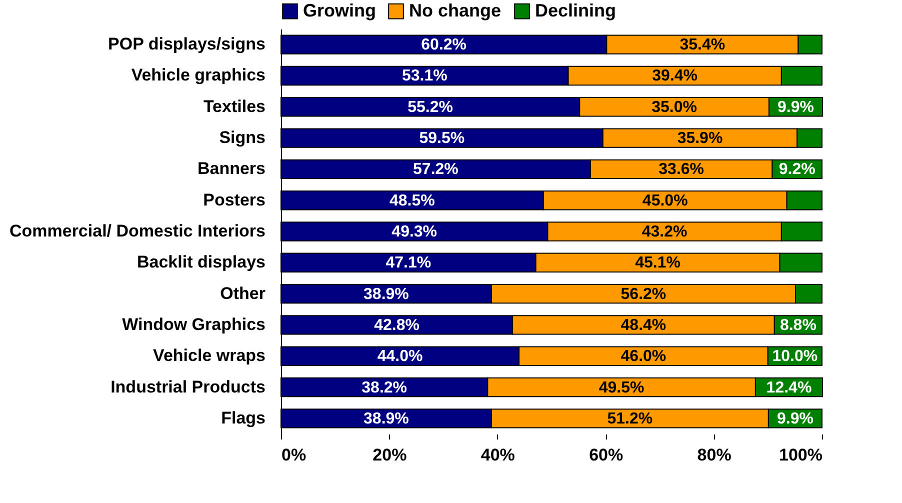 The image size is (902, 503). What do you see at coordinates (798, 325) in the screenshot?
I see `data-label: 8.8%` at bounding box center [798, 325].